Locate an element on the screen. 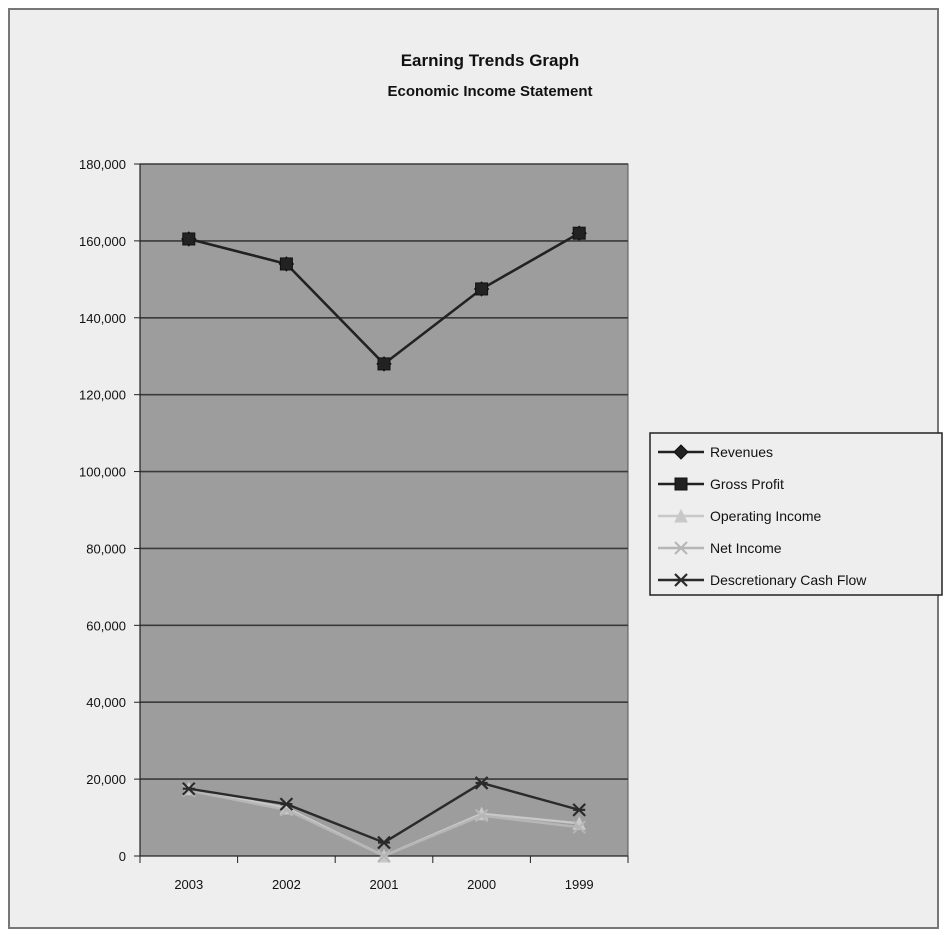 This screenshot has width=949, height=935. legend-label-operating-income: Operating Income is located at coordinates (765, 516).